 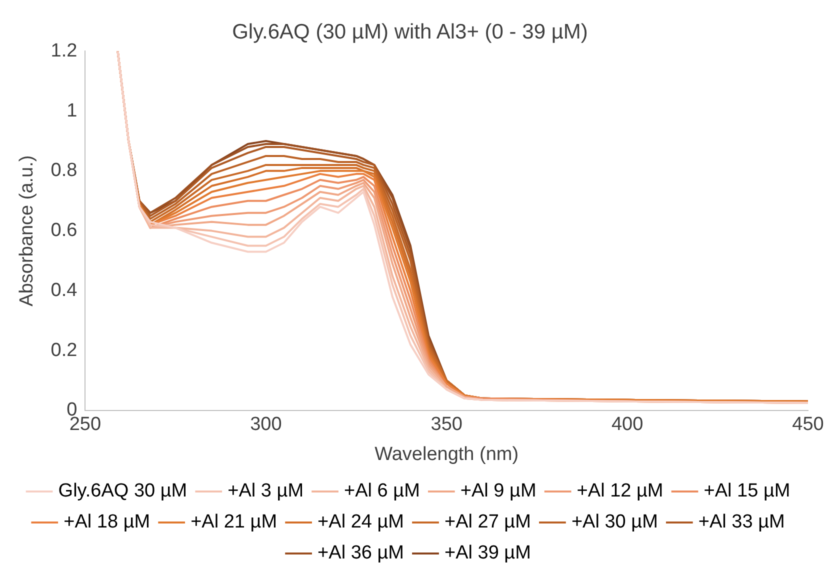 What do you see at coordinates (620, 491) in the screenshot?
I see `legend-label: +Al 12 µM` at bounding box center [620, 491].